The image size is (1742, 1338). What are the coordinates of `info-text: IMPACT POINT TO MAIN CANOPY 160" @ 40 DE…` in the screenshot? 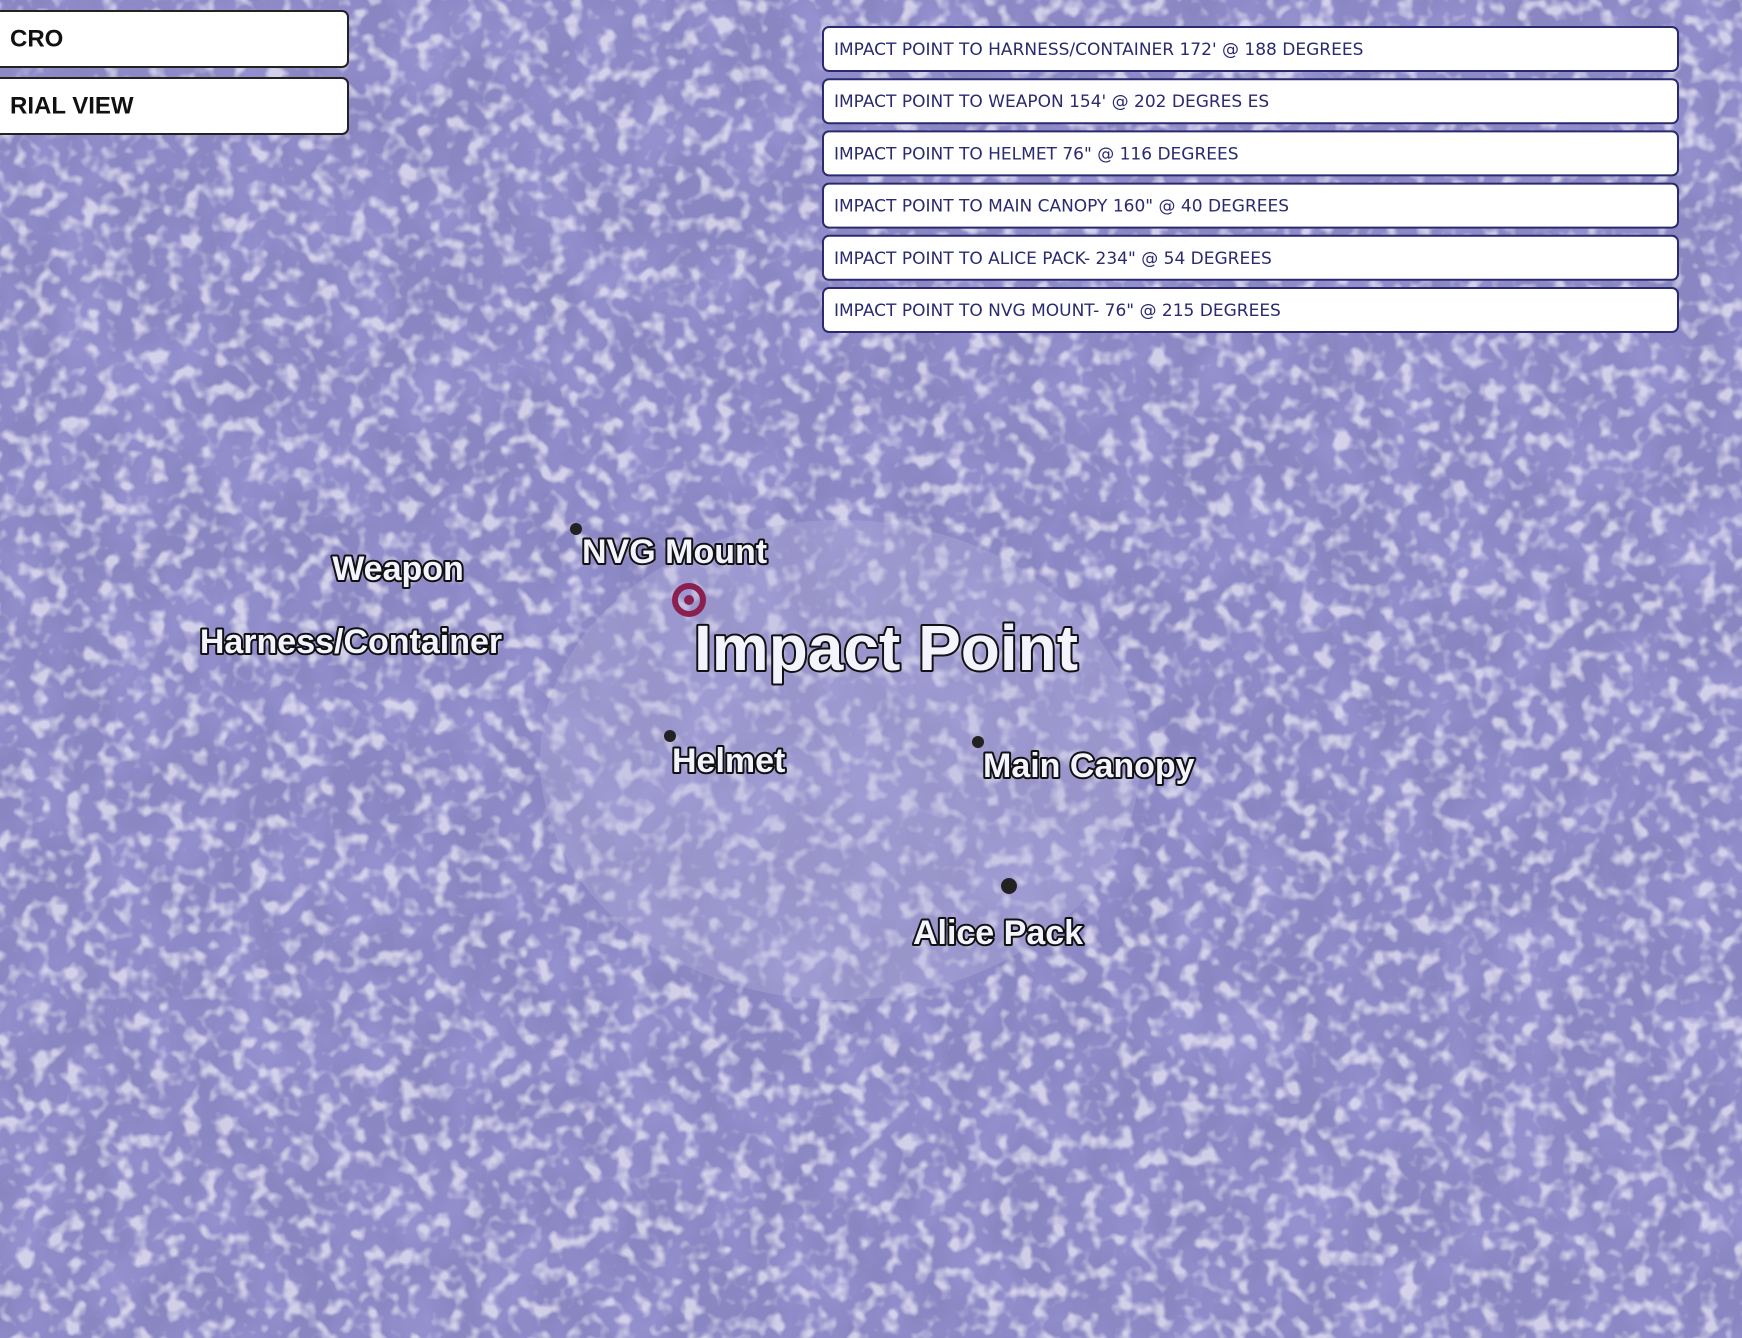 It's located at (1061, 207).